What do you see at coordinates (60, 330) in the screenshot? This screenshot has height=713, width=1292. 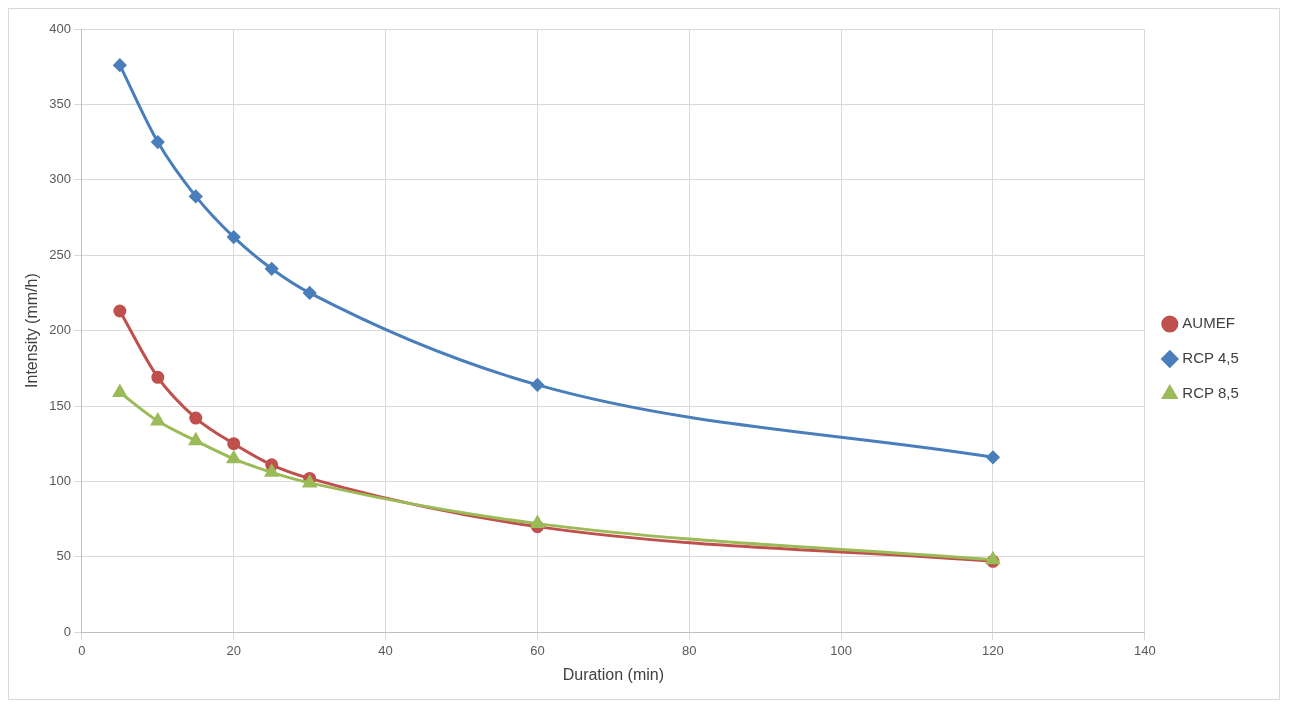 I see `y-tick-label: 200` at bounding box center [60, 330].